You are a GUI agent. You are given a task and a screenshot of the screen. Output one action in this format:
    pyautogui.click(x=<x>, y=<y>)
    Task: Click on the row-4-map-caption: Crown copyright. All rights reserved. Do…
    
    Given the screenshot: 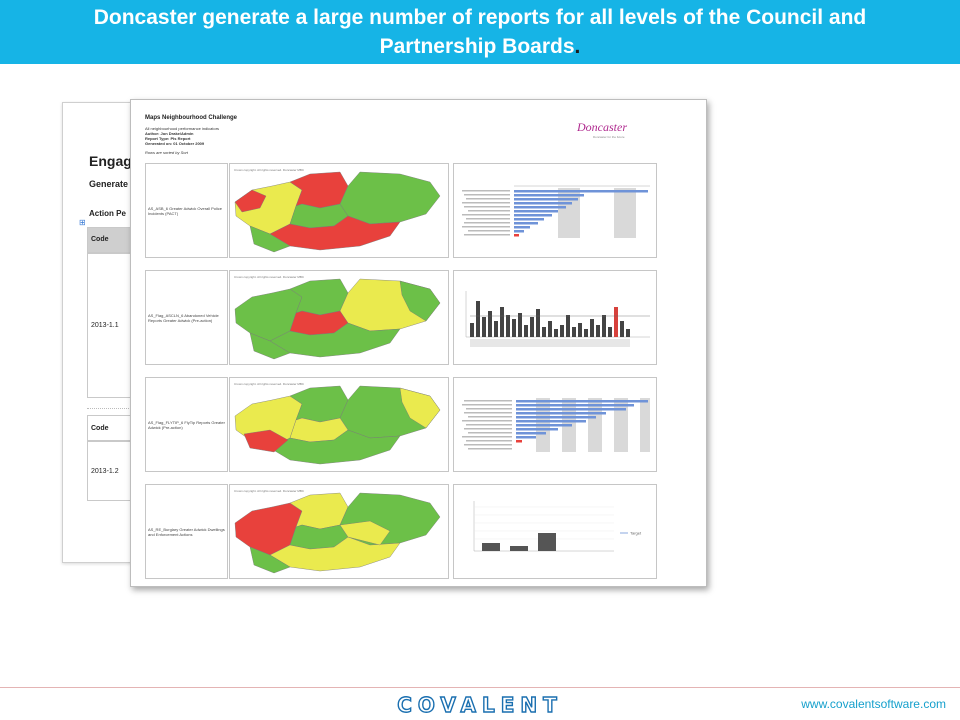 What is the action you would take?
    pyautogui.click(x=269, y=491)
    